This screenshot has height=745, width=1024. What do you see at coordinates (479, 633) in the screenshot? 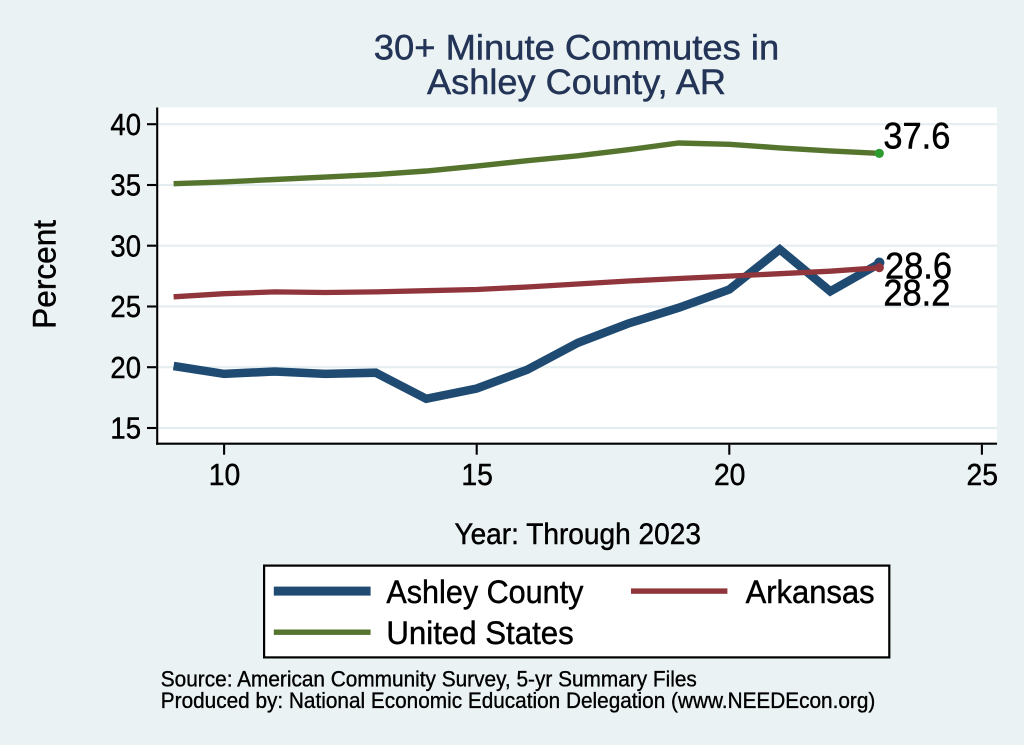
I see `svg-text: United States` at bounding box center [479, 633].